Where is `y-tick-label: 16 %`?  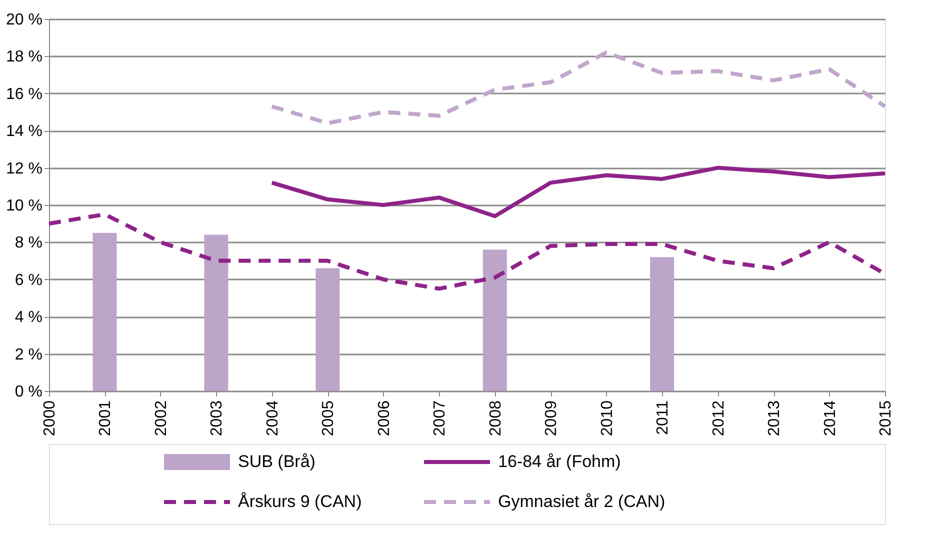 y-tick-label: 16 % is located at coordinates (24, 94).